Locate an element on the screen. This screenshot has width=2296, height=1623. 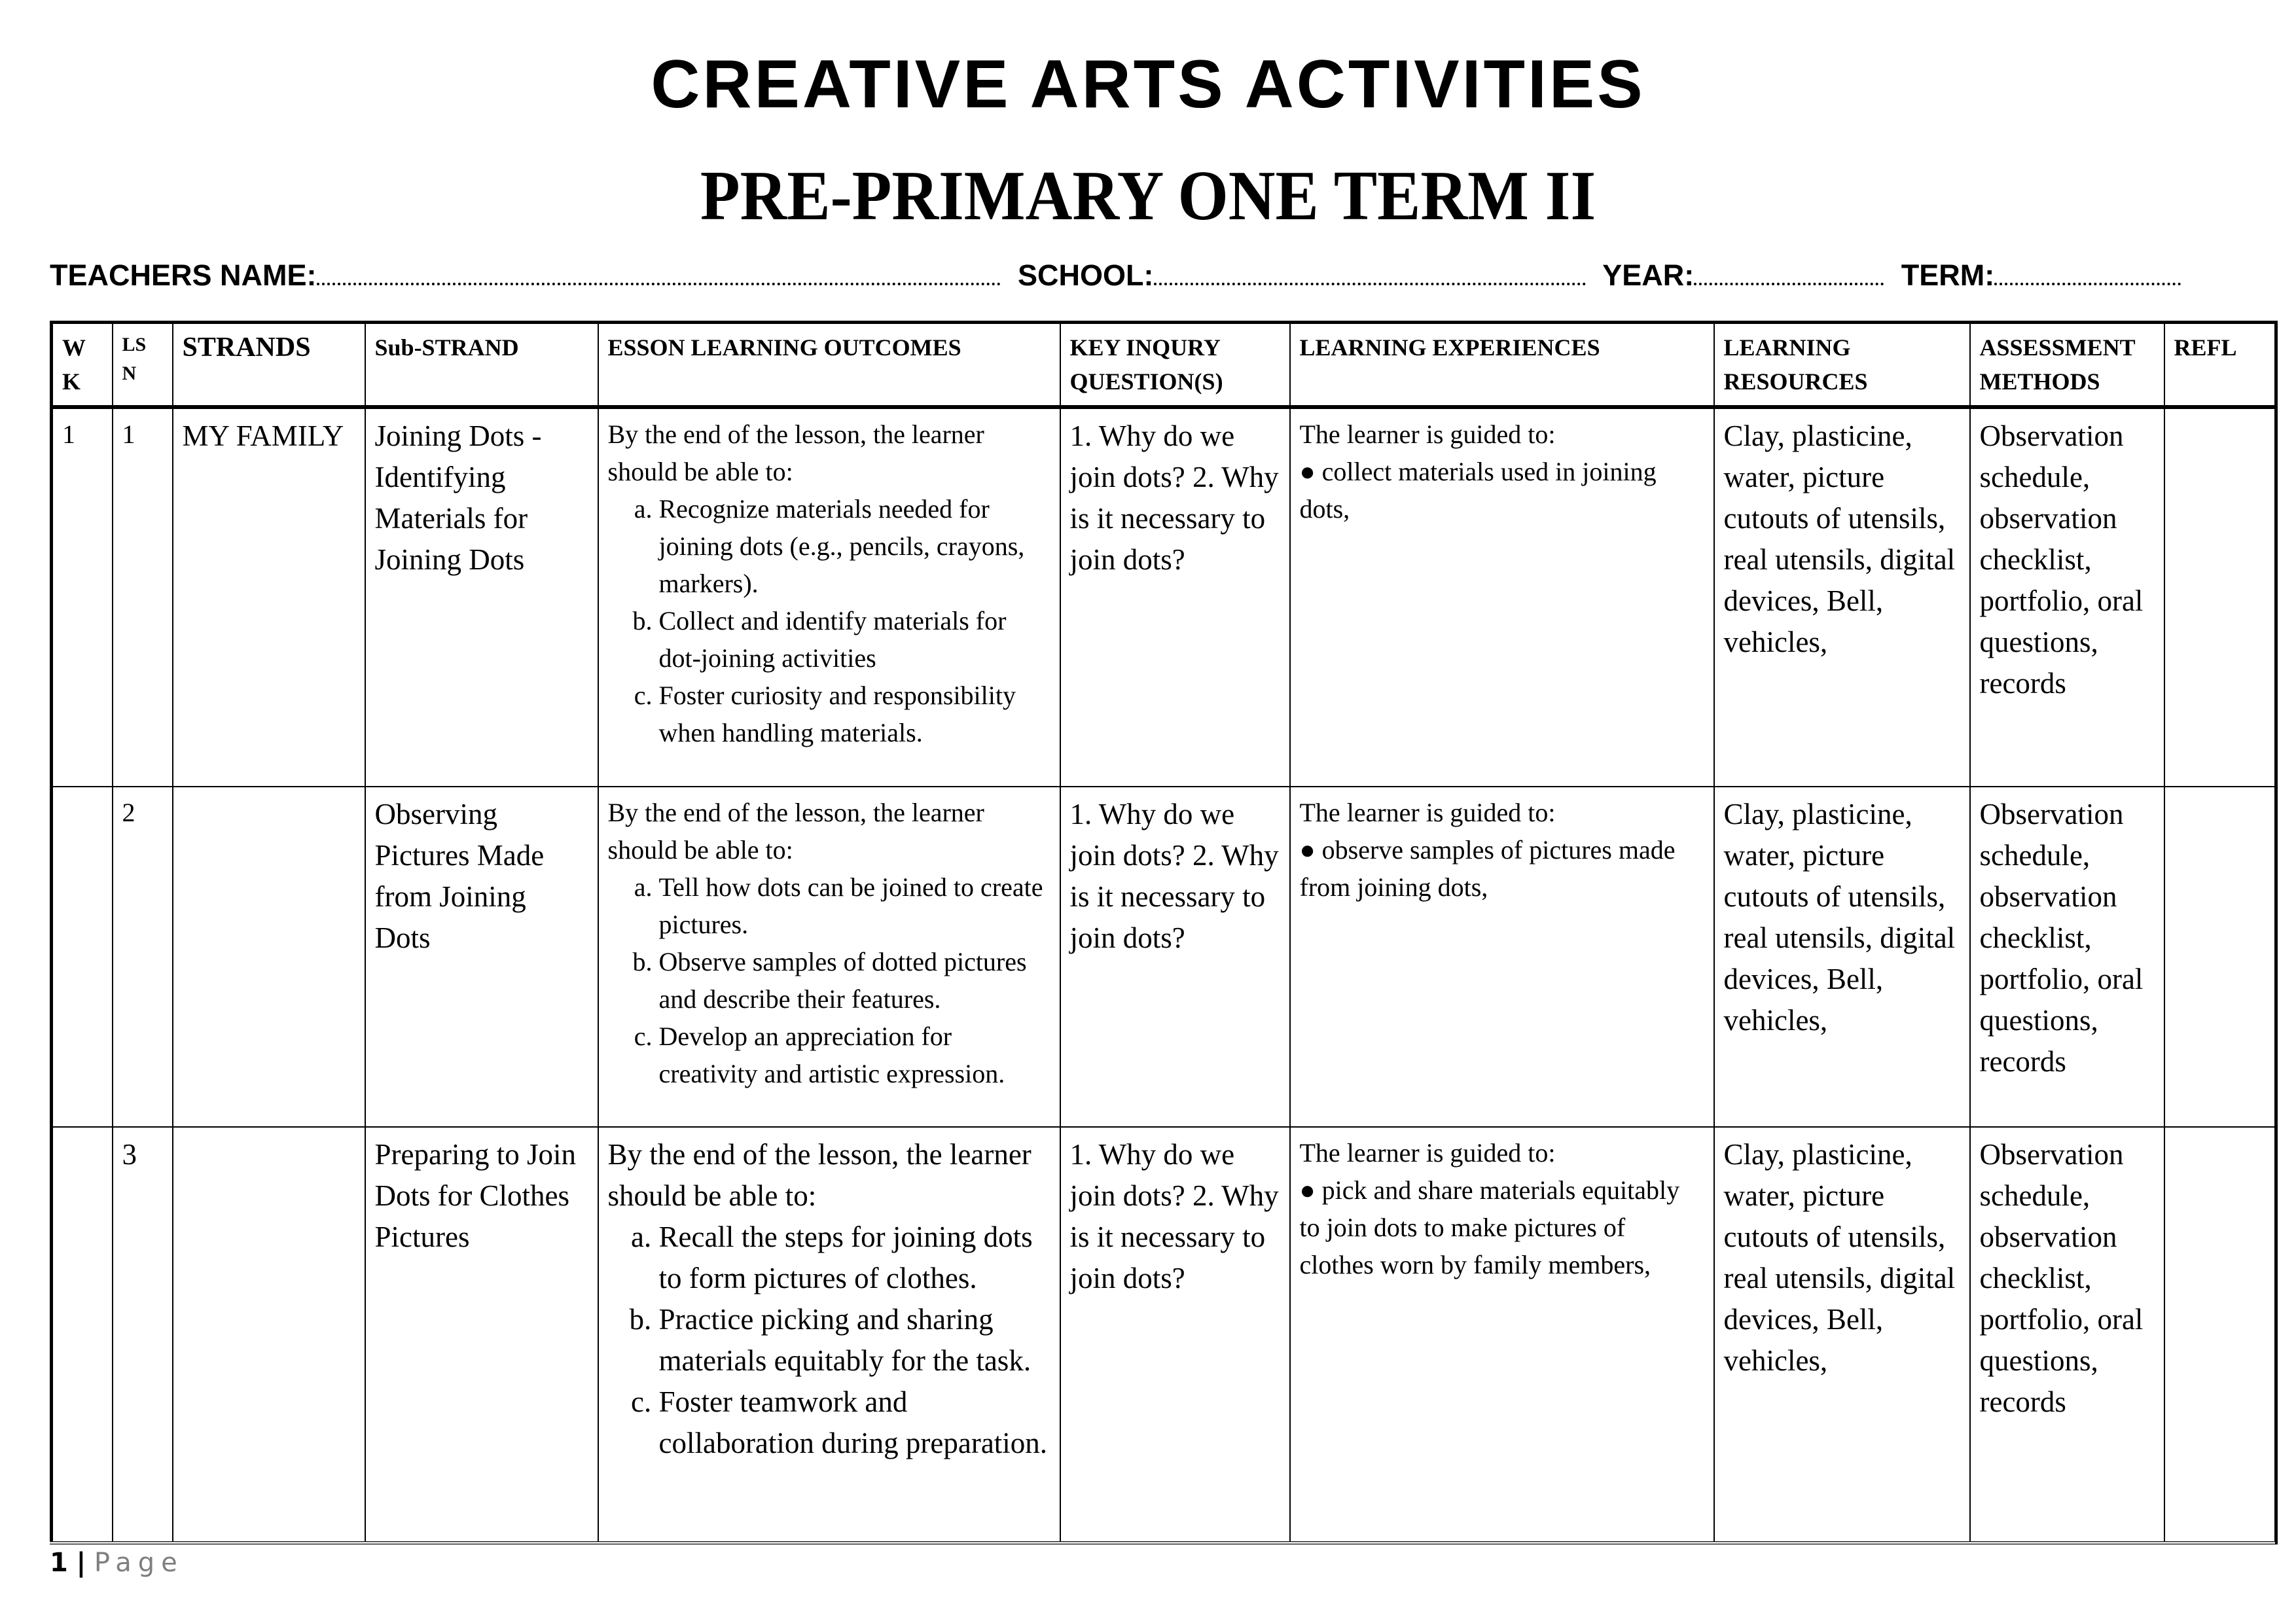
lesson-cell: 1 is located at coordinates (142, 596).